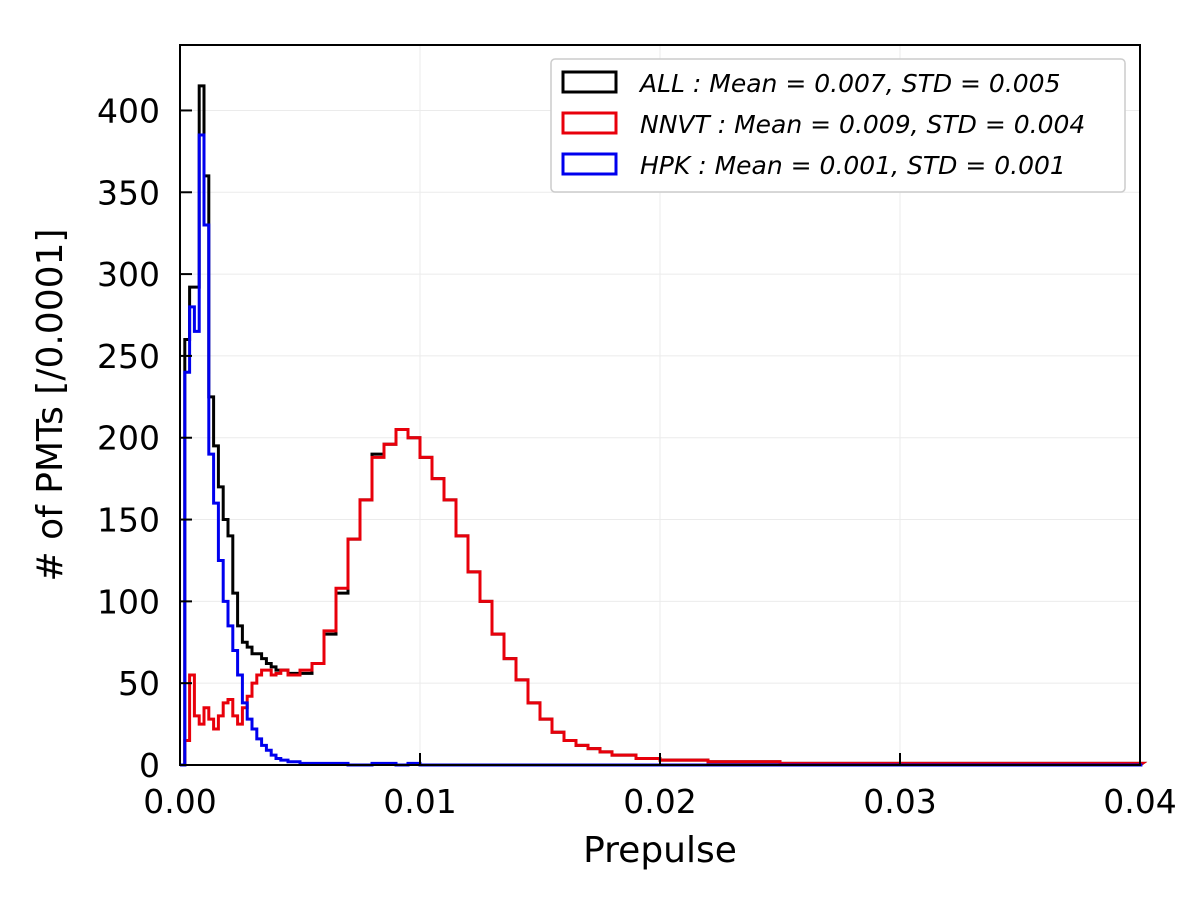 The width and height of the screenshot is (1200, 900). I want to click on y-tick-label: 50, so click(139, 683).